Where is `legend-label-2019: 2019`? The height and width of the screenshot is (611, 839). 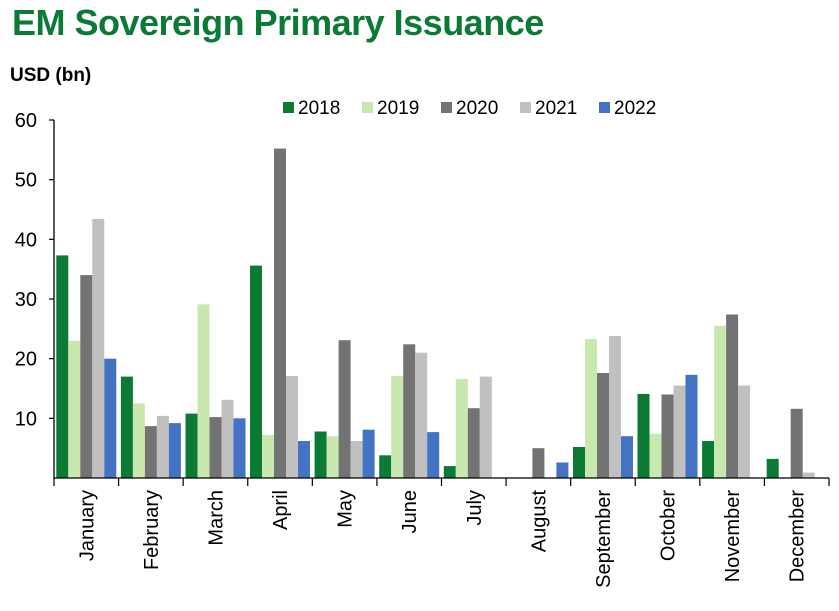 legend-label-2019: 2019 is located at coordinates (398, 108).